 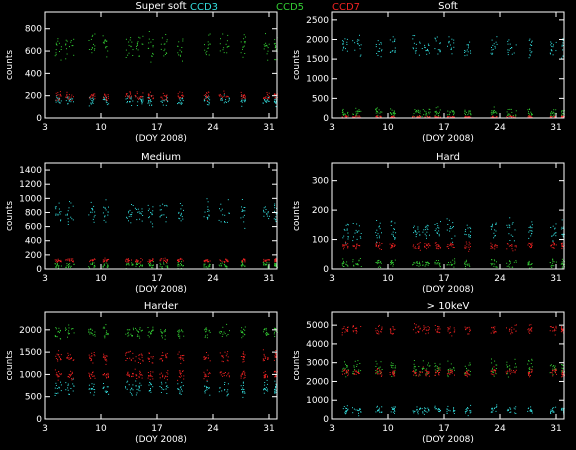 I want to click on y-tick-label: 3000, so click(x=317, y=364).